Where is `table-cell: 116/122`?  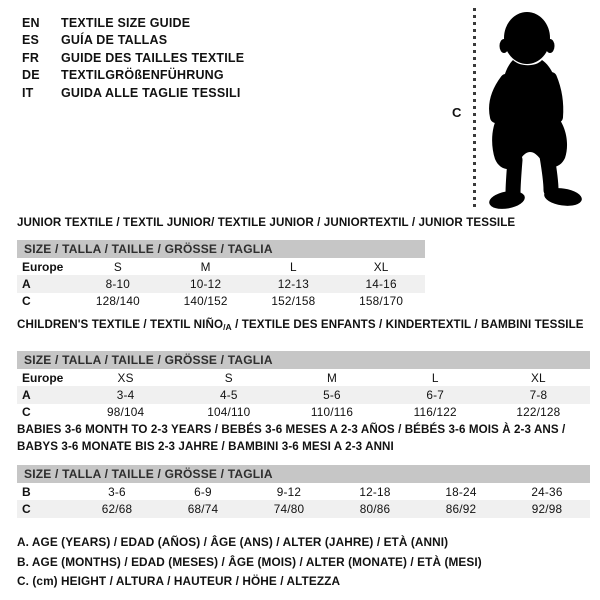
table-cell: 116/122 is located at coordinates (435, 412).